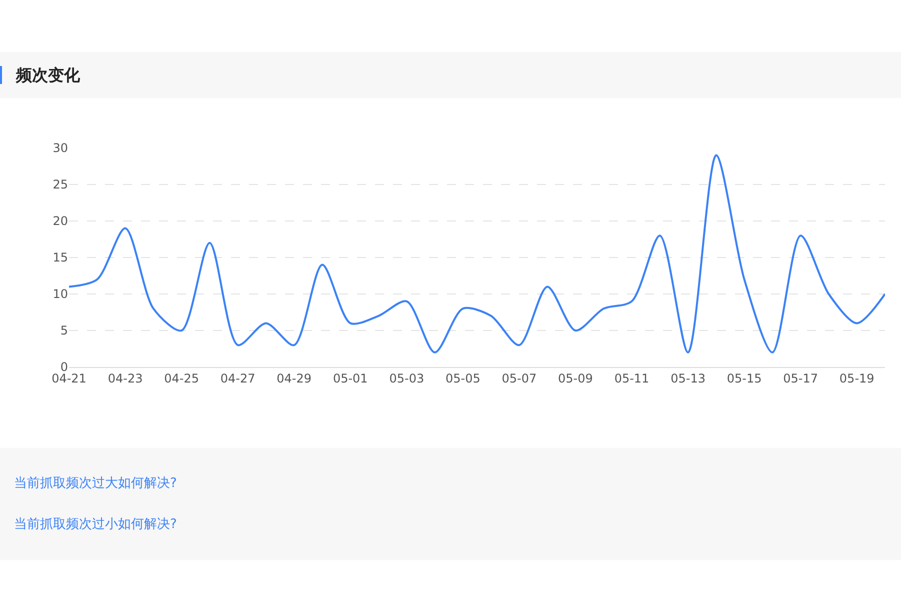 The image size is (901, 601). Describe the element at coordinates (60, 221) in the screenshot. I see `y-tick-label: 20` at that location.